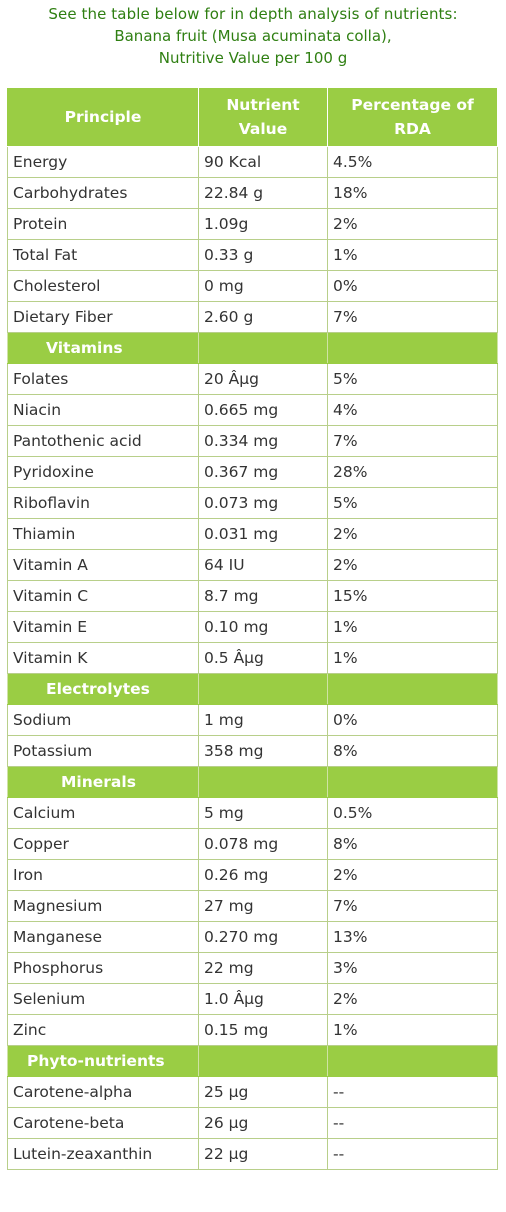  I want to click on nutrient-name: Zinc, so click(103, 1030).